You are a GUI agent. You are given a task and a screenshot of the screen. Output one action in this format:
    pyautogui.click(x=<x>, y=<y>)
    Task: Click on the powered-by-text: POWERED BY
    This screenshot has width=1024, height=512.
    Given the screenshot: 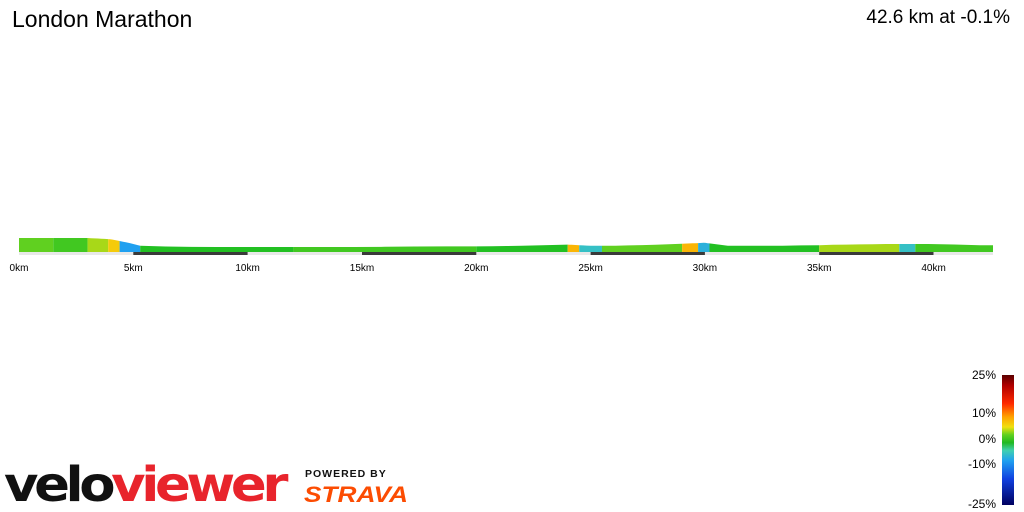 What is the action you would take?
    pyautogui.click(x=346, y=474)
    